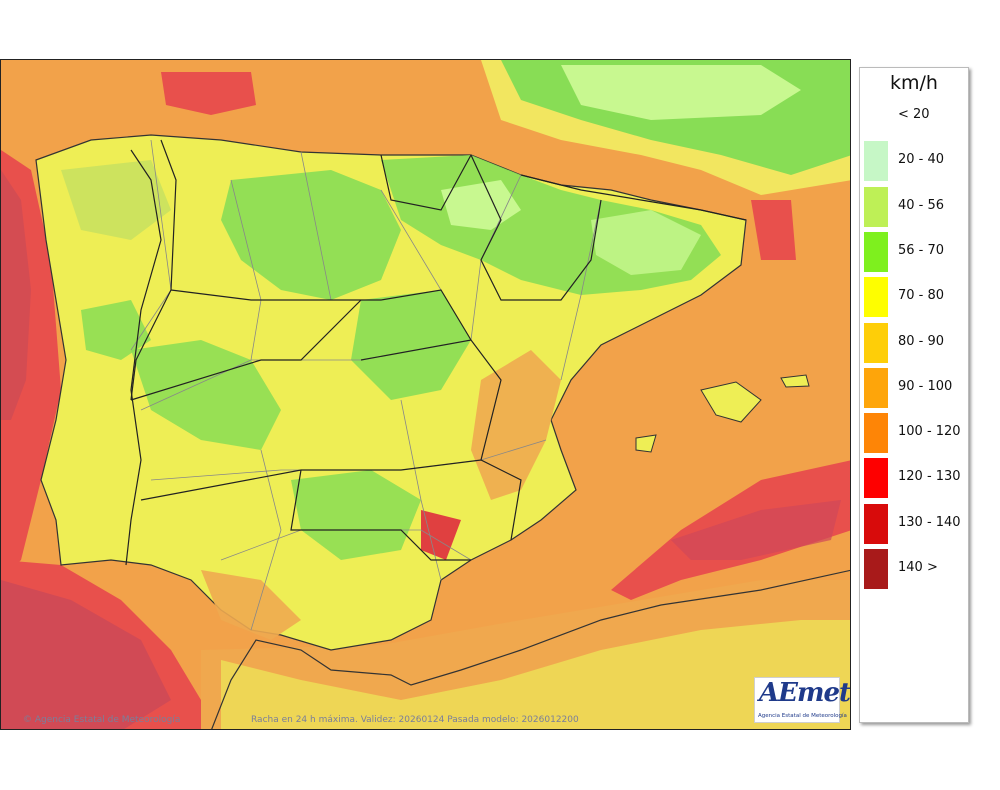 The image size is (1000, 790). I want to click on legend-entry: 120 - 130, so click(914, 478).